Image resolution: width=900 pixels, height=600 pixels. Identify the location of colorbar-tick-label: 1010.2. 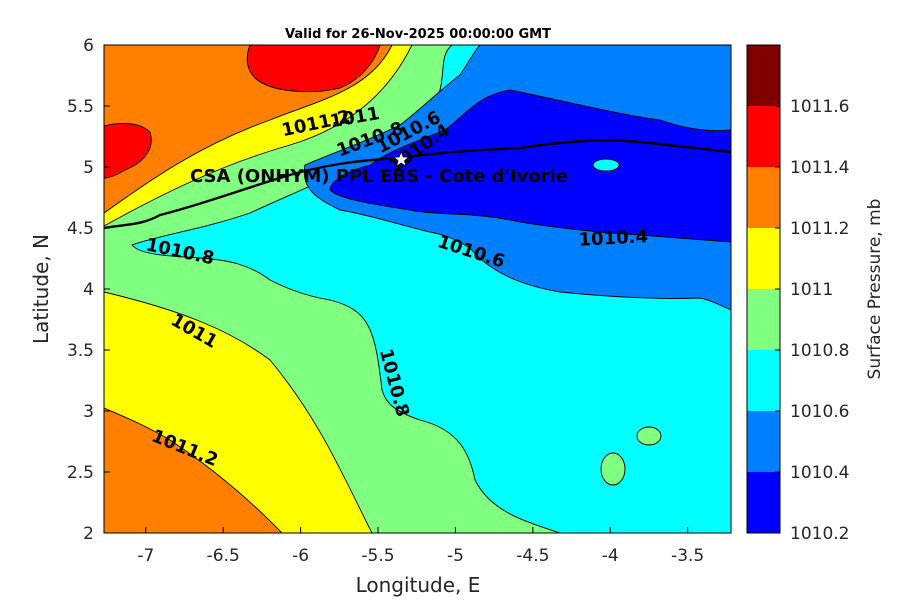
(819, 534).